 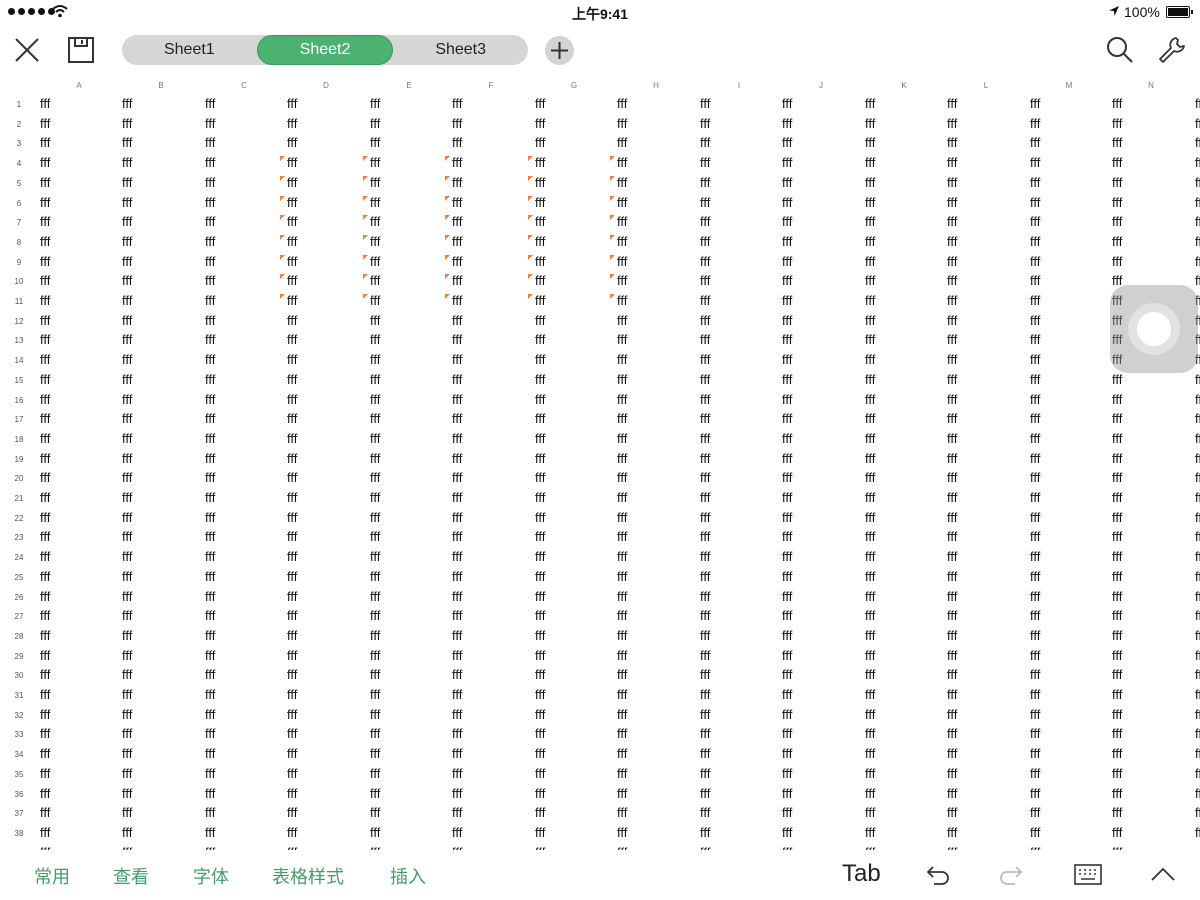 I want to click on row-header: 11, so click(x=19, y=301).